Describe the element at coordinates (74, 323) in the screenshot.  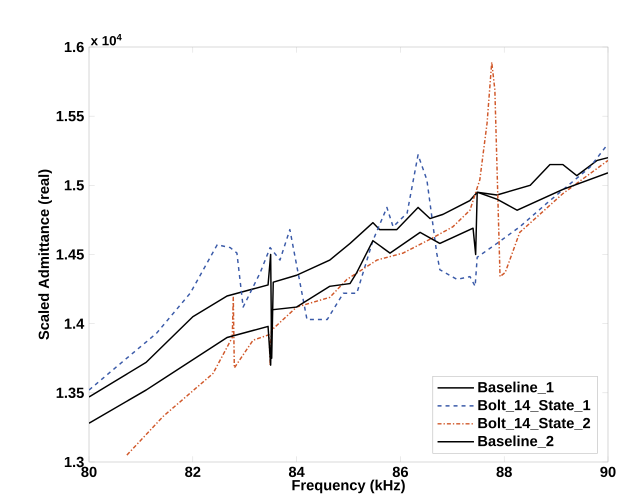
I see `y-tick-label: 1.4` at that location.